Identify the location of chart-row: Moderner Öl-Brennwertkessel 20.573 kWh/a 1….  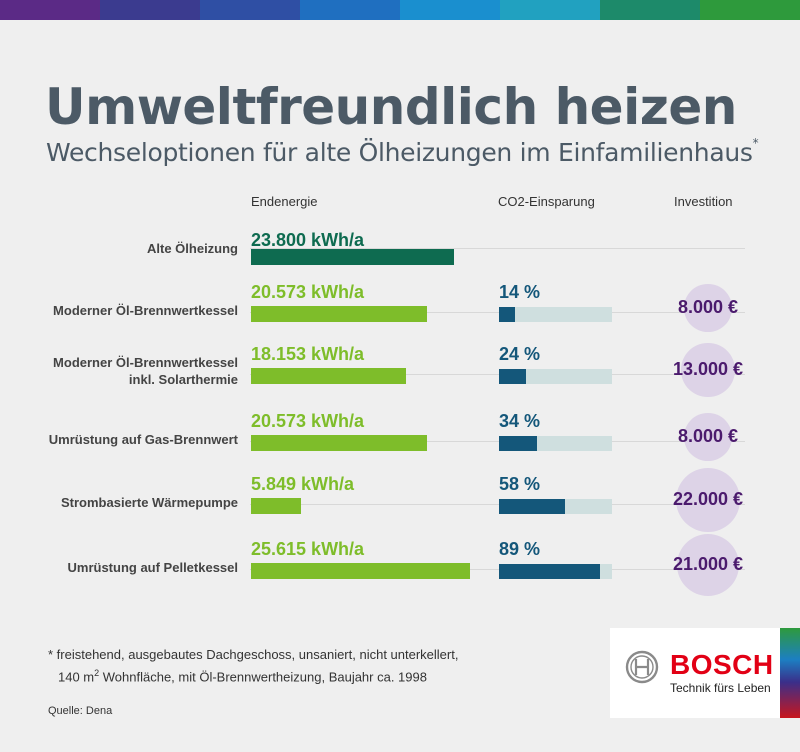
(400, 320).